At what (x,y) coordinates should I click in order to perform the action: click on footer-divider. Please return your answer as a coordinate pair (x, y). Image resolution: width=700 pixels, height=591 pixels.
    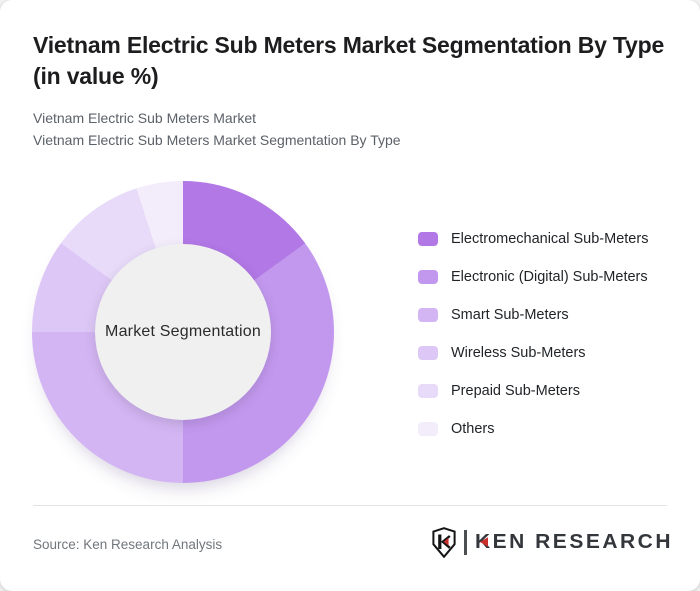
    Looking at the image, I should click on (350, 505).